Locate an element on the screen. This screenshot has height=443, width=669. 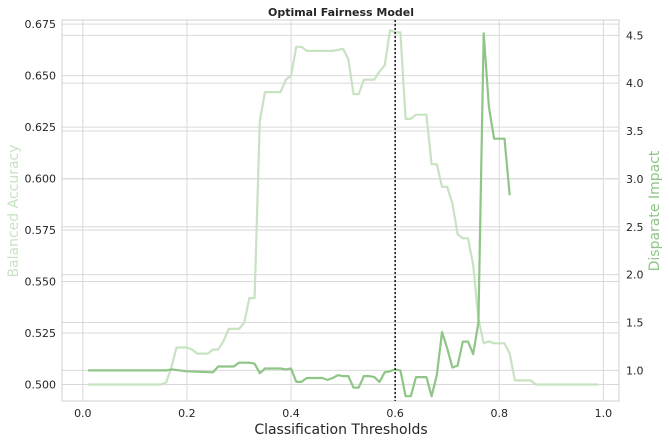
left-tick-label: 0.575 is located at coordinates (41, 230).